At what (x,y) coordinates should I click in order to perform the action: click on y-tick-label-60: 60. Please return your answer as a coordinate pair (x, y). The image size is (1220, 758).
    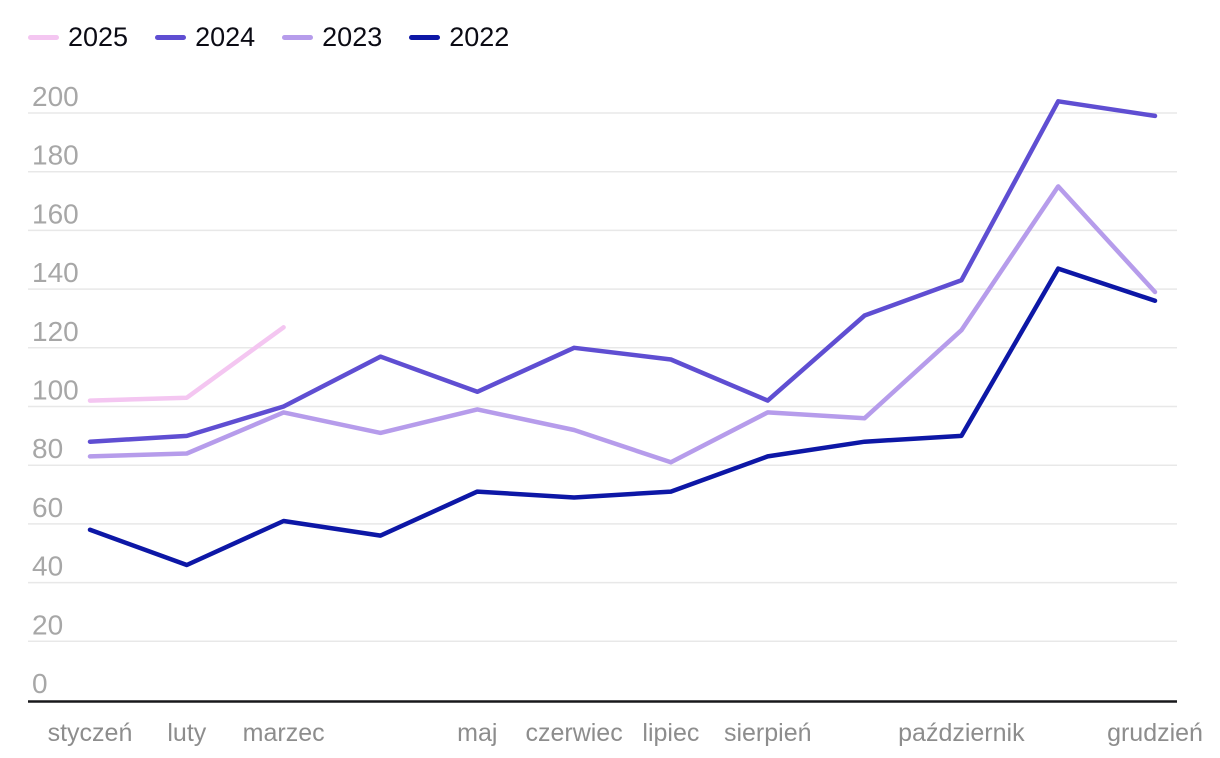
    Looking at the image, I should click on (47, 507).